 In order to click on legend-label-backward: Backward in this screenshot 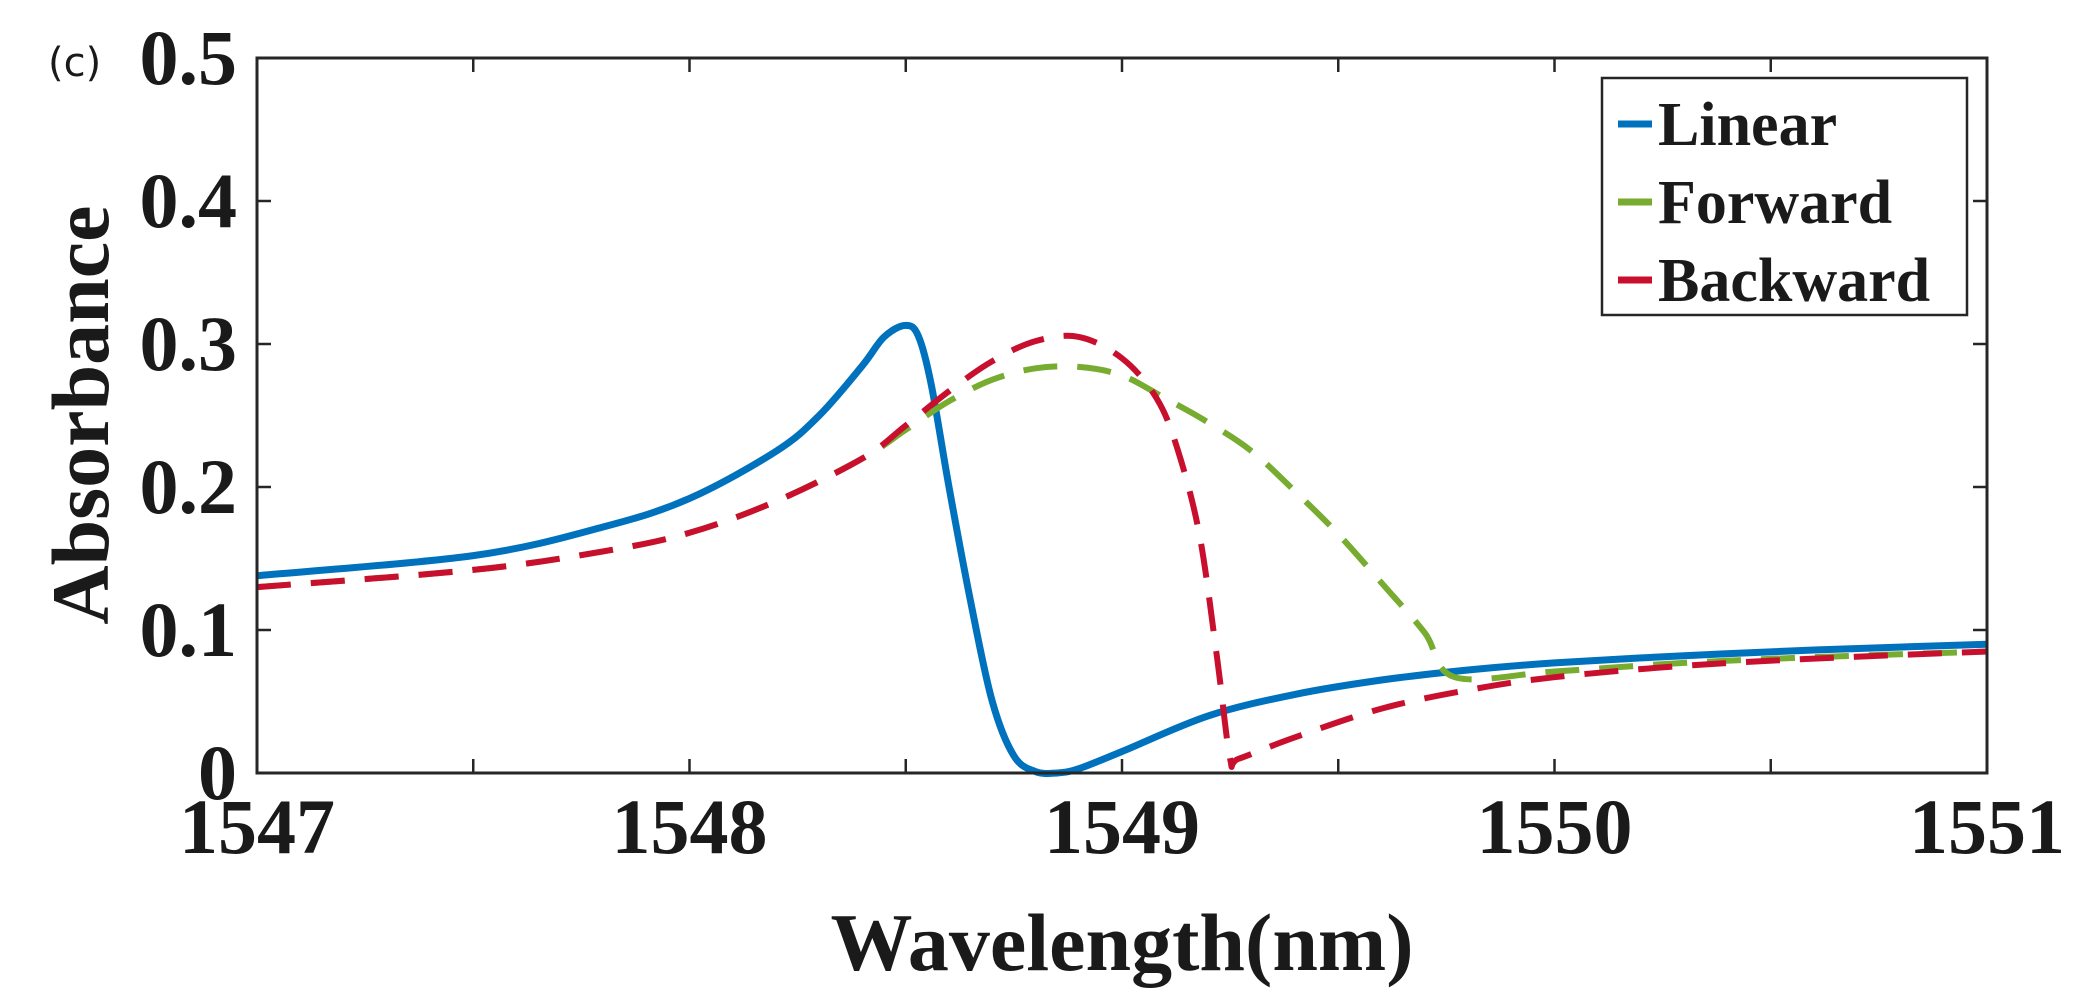, I will do `click(1794, 281)`.